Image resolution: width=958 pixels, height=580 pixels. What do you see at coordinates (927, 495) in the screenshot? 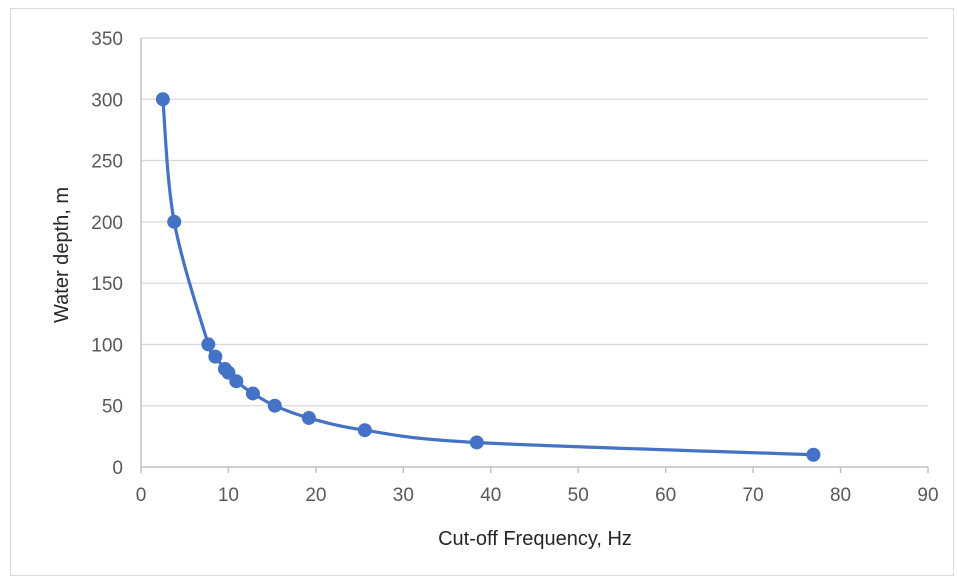
I see `x-tick-label: 90` at bounding box center [927, 495].